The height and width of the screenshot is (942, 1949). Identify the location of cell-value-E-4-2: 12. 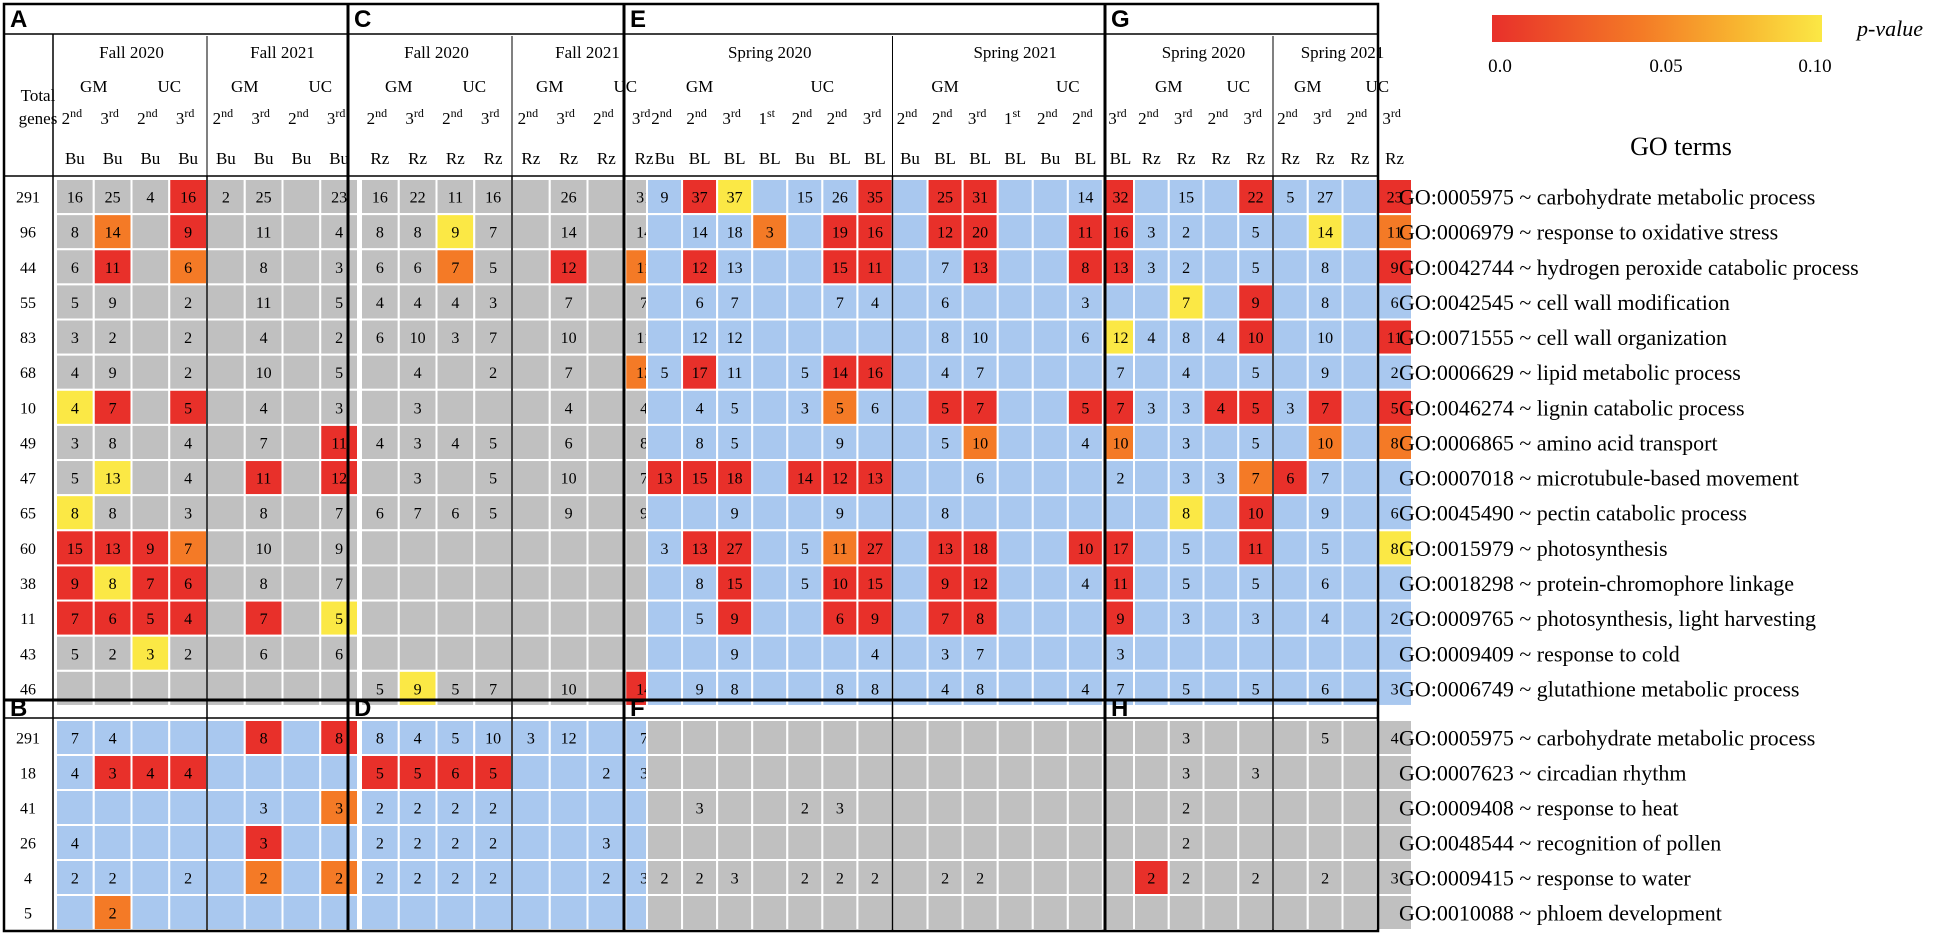
(735, 338).